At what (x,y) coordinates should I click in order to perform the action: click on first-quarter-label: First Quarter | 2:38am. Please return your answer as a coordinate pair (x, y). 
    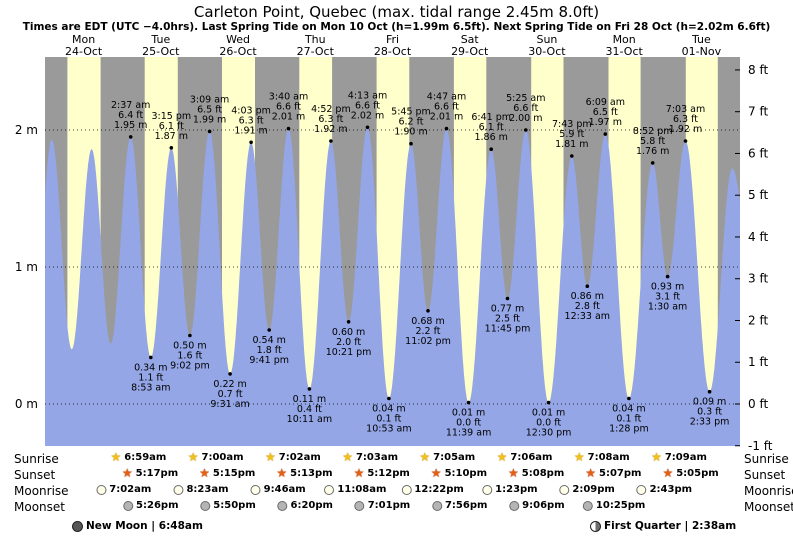
    Looking at the image, I should click on (670, 526).